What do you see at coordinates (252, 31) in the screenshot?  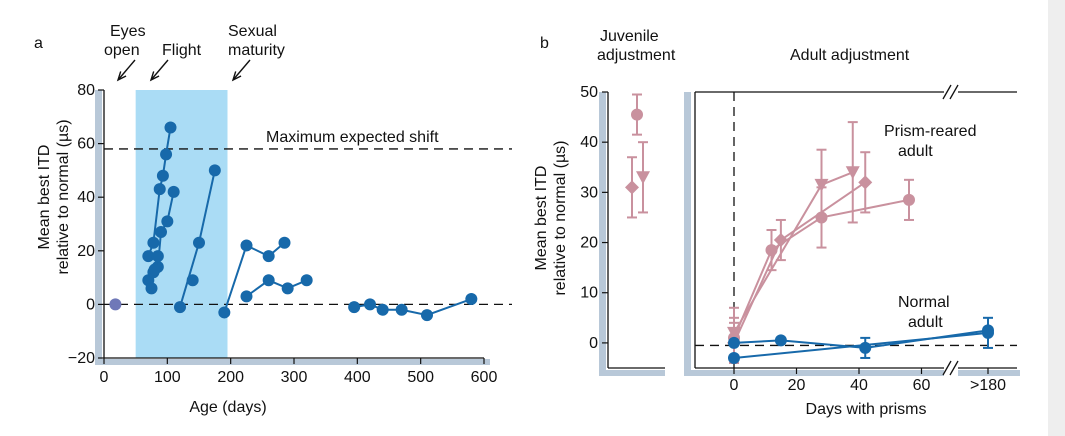 I see `annotation-sexual-maturity: Sexual` at bounding box center [252, 31].